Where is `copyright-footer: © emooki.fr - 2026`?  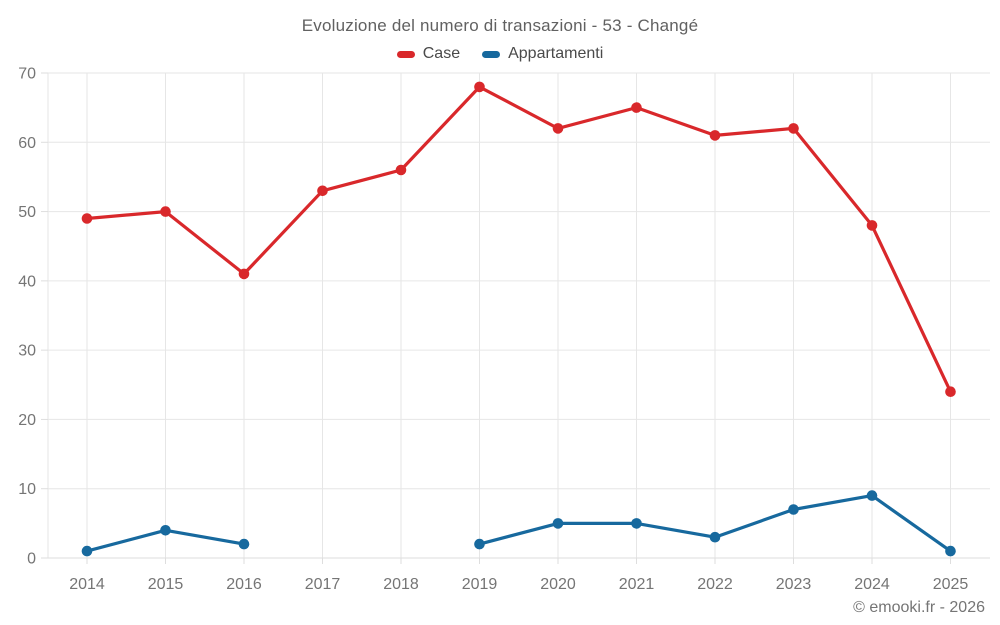
copyright-footer: © emooki.fr - 2026 is located at coordinates (919, 607).